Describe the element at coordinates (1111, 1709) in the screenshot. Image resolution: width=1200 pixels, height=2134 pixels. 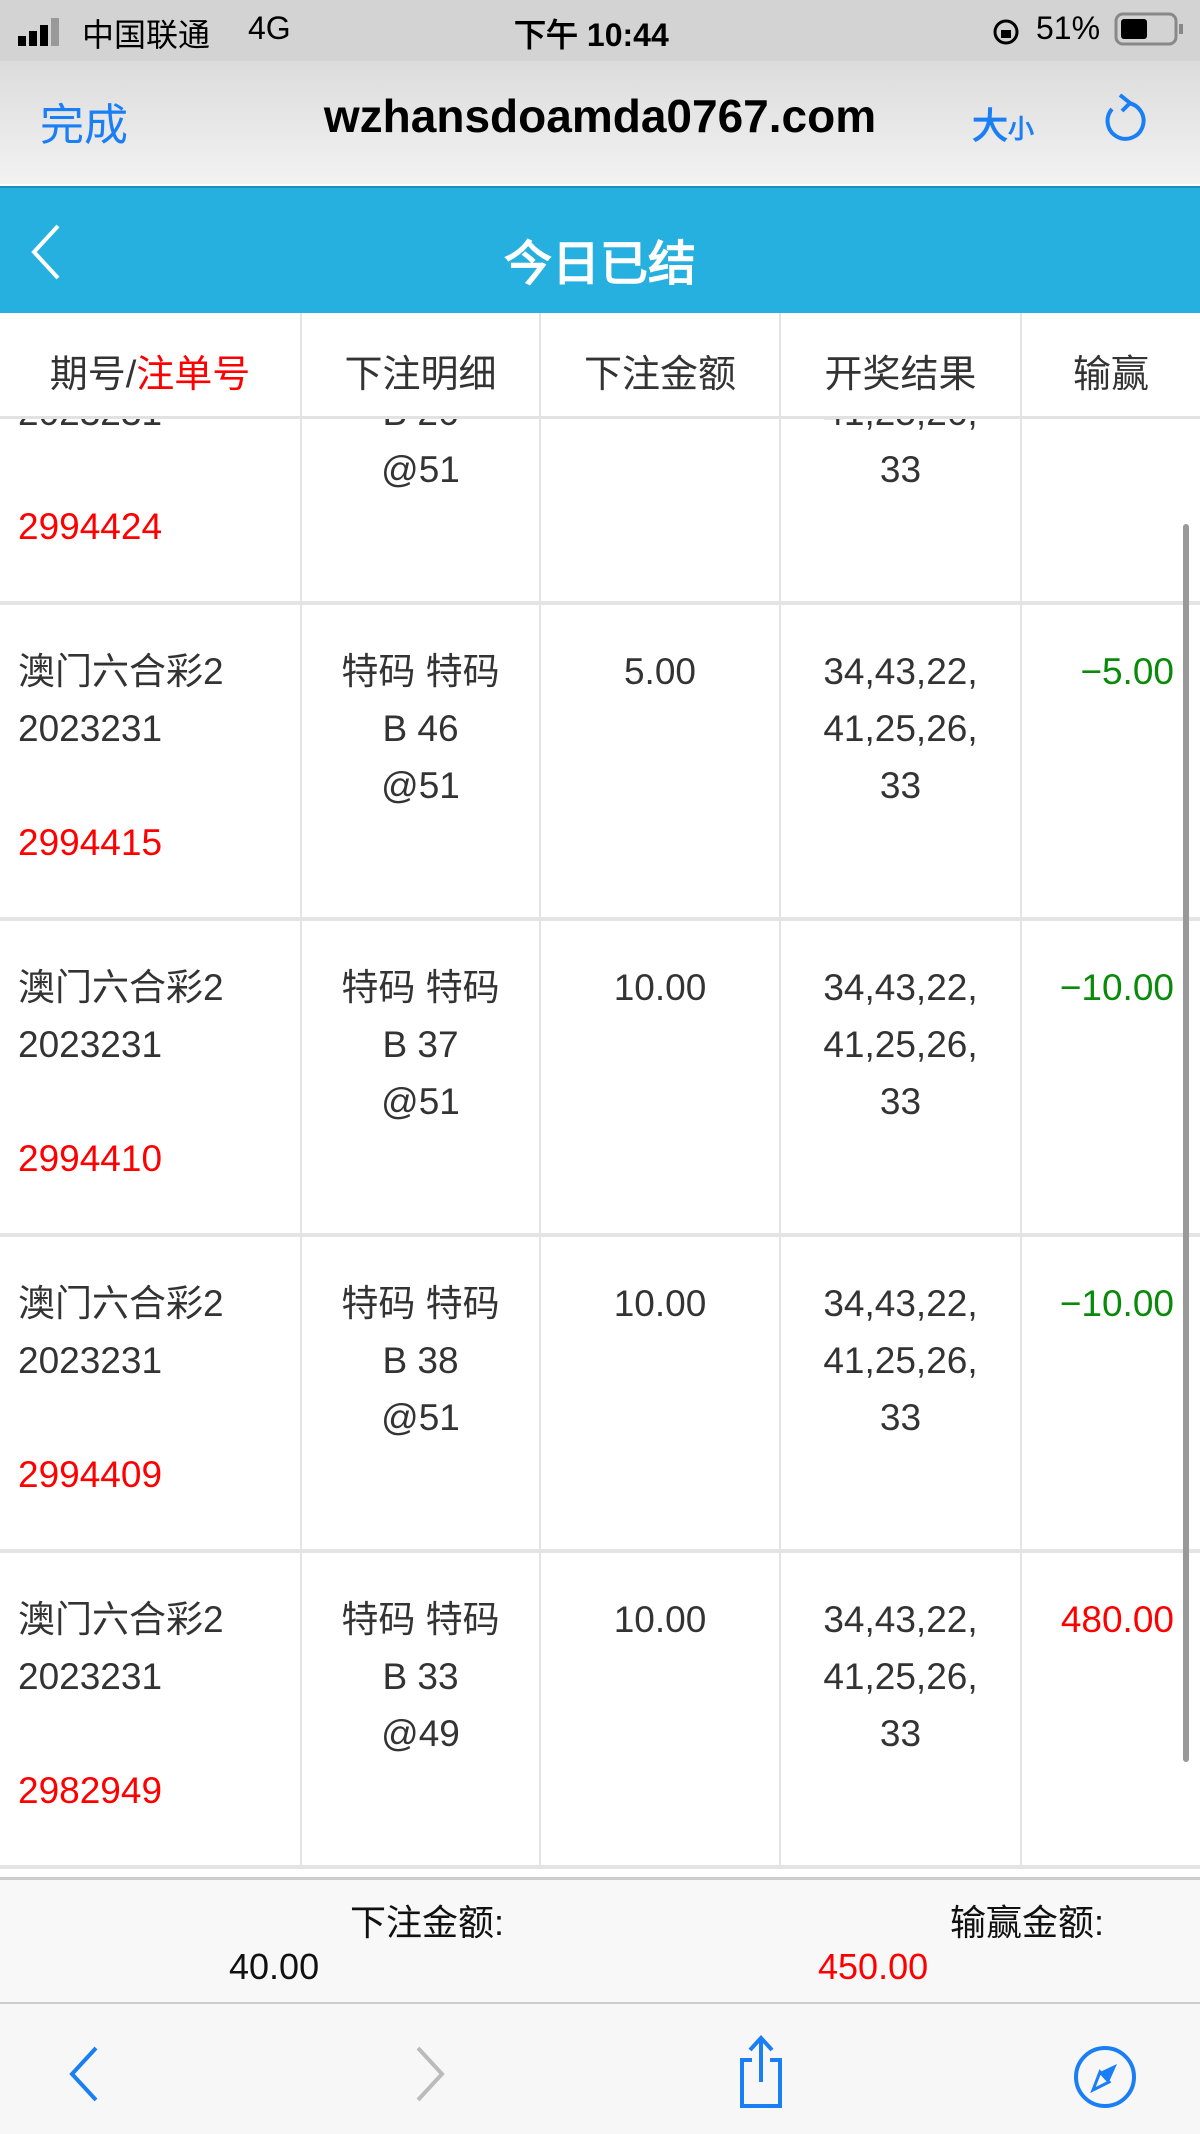
I see `cell-winloss: 480.00` at that location.